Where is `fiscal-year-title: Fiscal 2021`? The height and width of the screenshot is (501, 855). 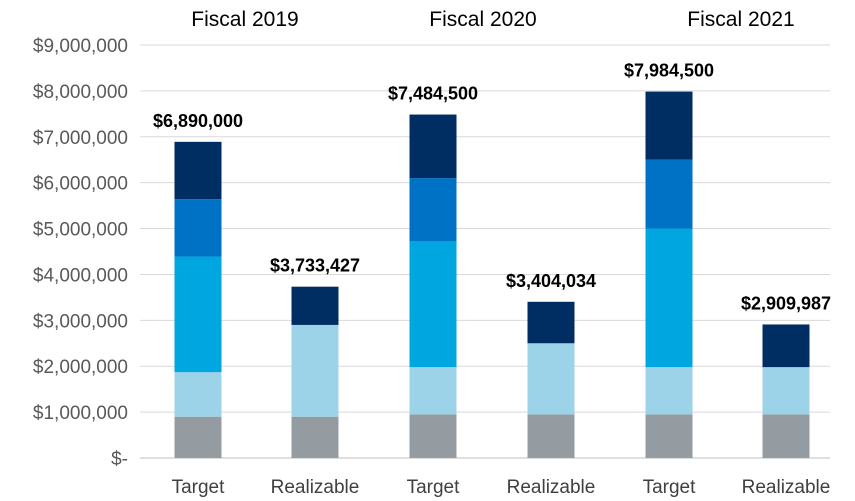
fiscal-year-title: Fiscal 2021 is located at coordinates (740, 19).